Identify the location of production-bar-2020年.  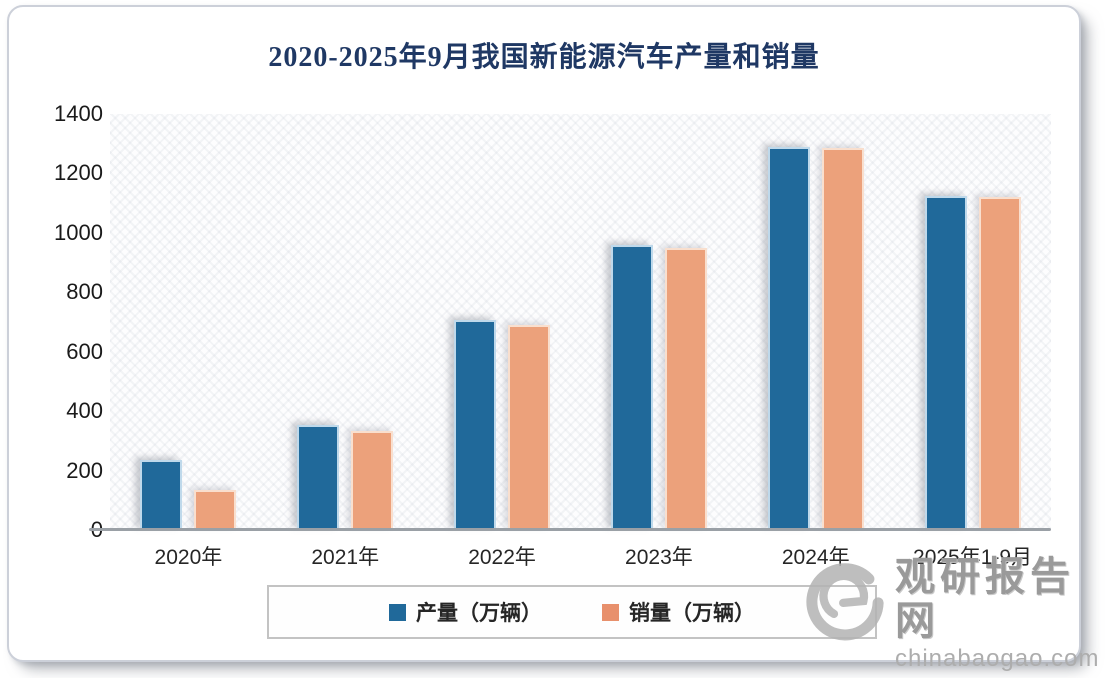
(161, 495).